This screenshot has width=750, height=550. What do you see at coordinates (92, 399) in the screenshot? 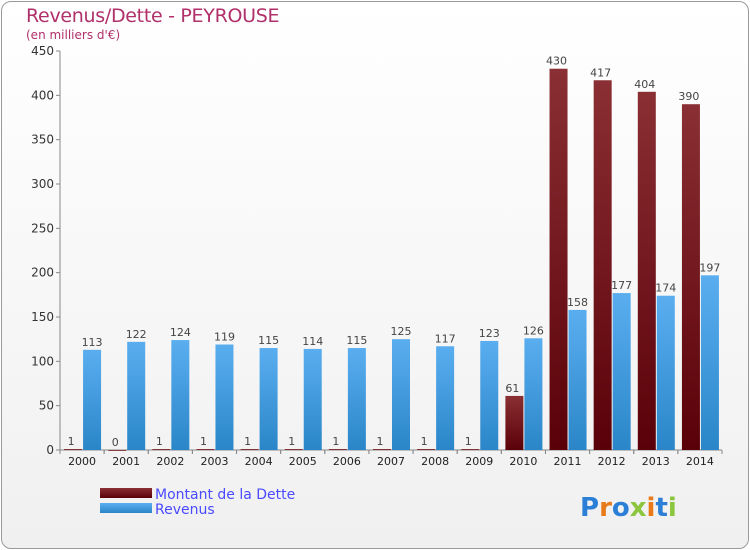
I see `bar-revenus-2000` at bounding box center [92, 399].